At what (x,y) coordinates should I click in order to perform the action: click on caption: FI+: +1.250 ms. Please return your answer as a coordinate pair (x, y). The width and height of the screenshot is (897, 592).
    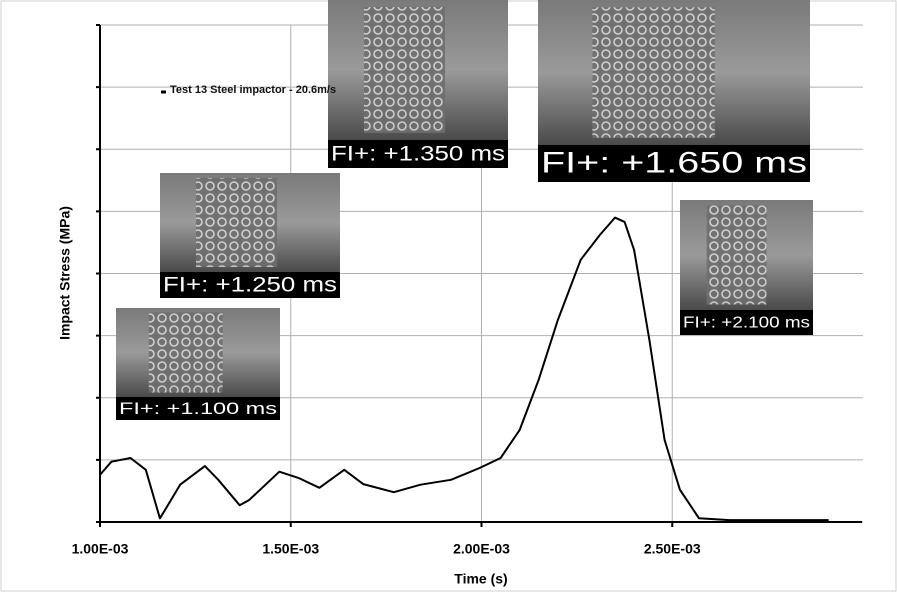
    Looking at the image, I should click on (250, 285).